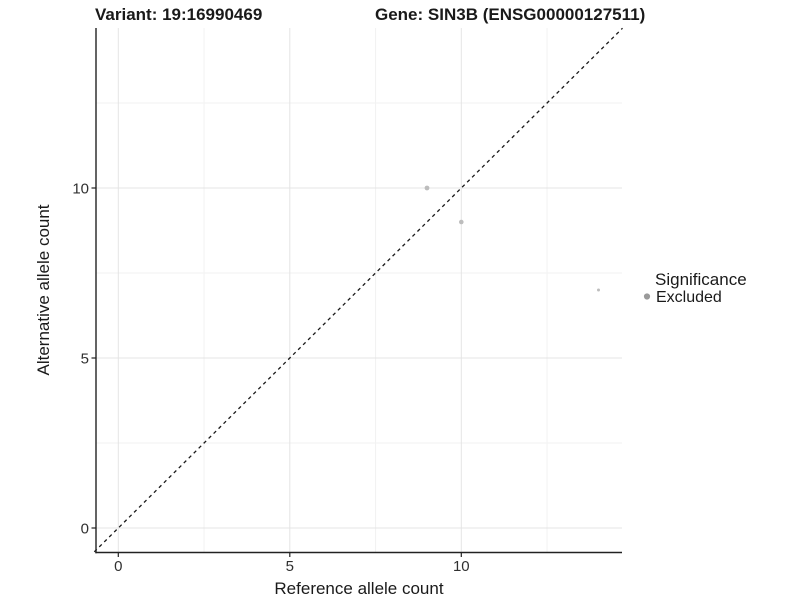  I want to click on y-tick-label: 10, so click(80, 189).